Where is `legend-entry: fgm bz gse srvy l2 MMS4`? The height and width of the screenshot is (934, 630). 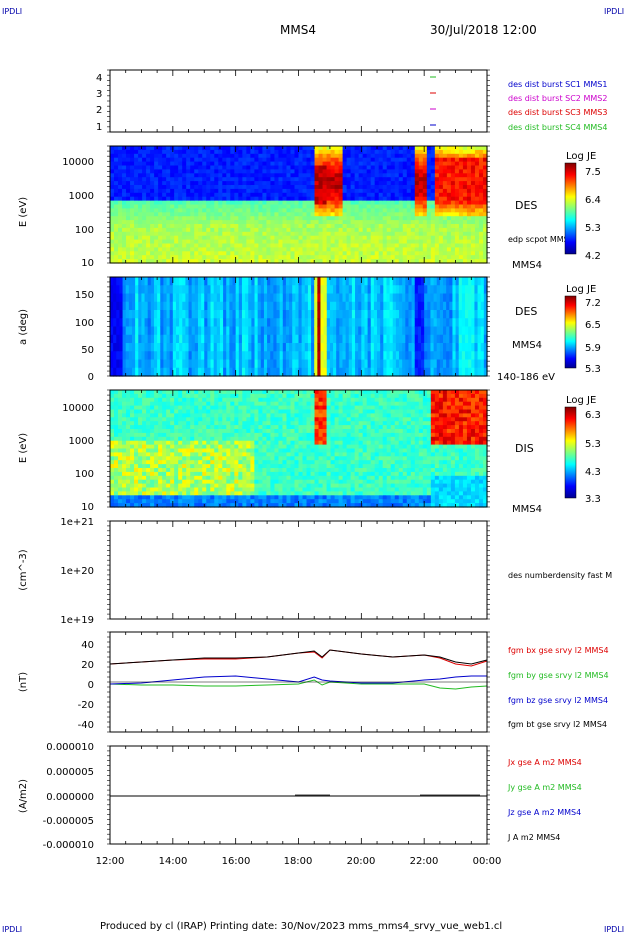 legend-entry: fgm bz gse srvy l2 MMS4 is located at coordinates (558, 700).